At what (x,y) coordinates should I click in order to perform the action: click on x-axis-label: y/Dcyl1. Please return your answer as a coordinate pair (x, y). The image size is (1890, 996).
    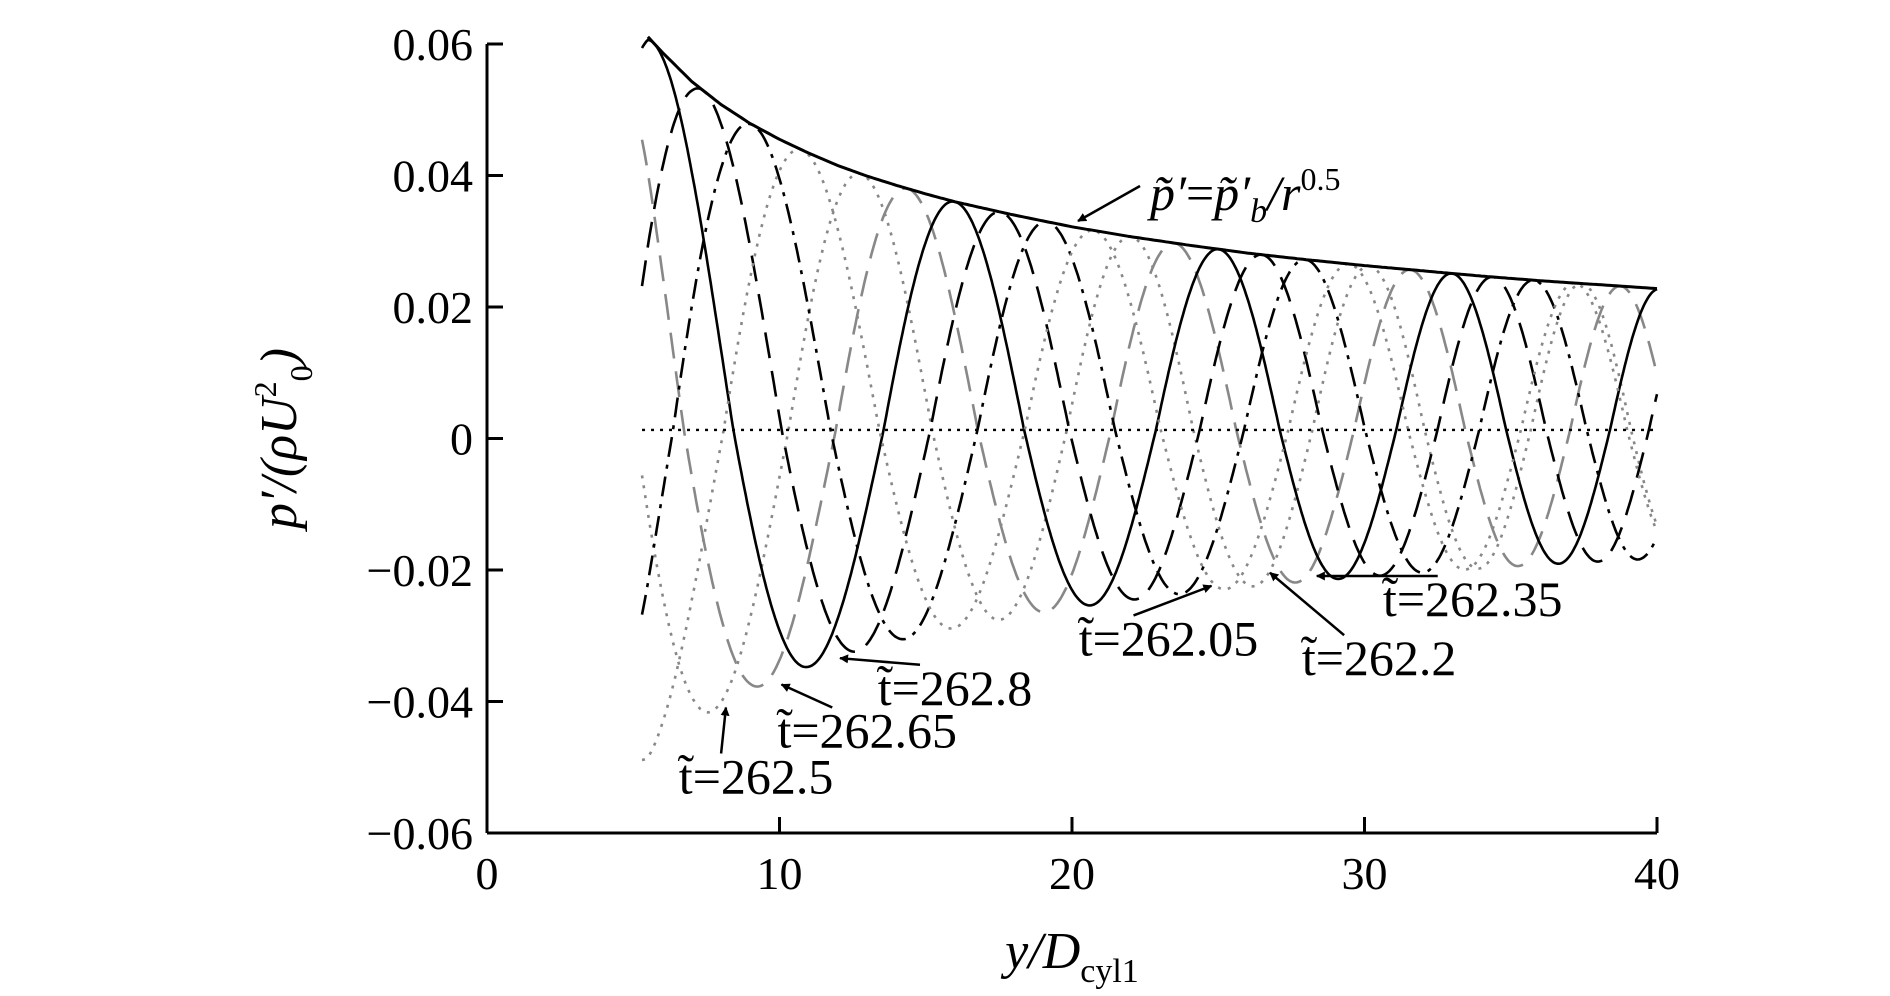
    Looking at the image, I should click on (1069, 956).